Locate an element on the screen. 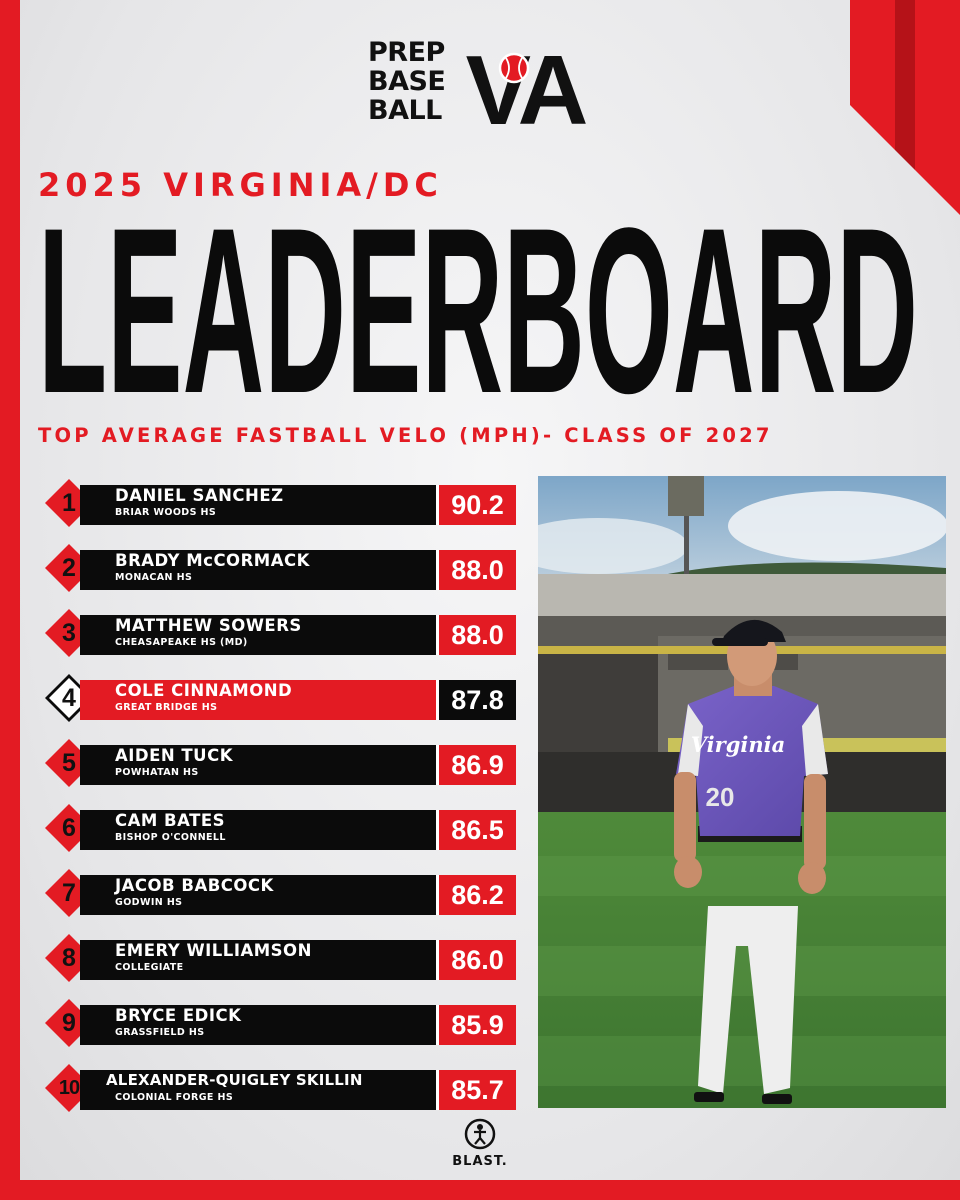 The image size is (960, 1200). blast-icon is located at coordinates (480, 1134).